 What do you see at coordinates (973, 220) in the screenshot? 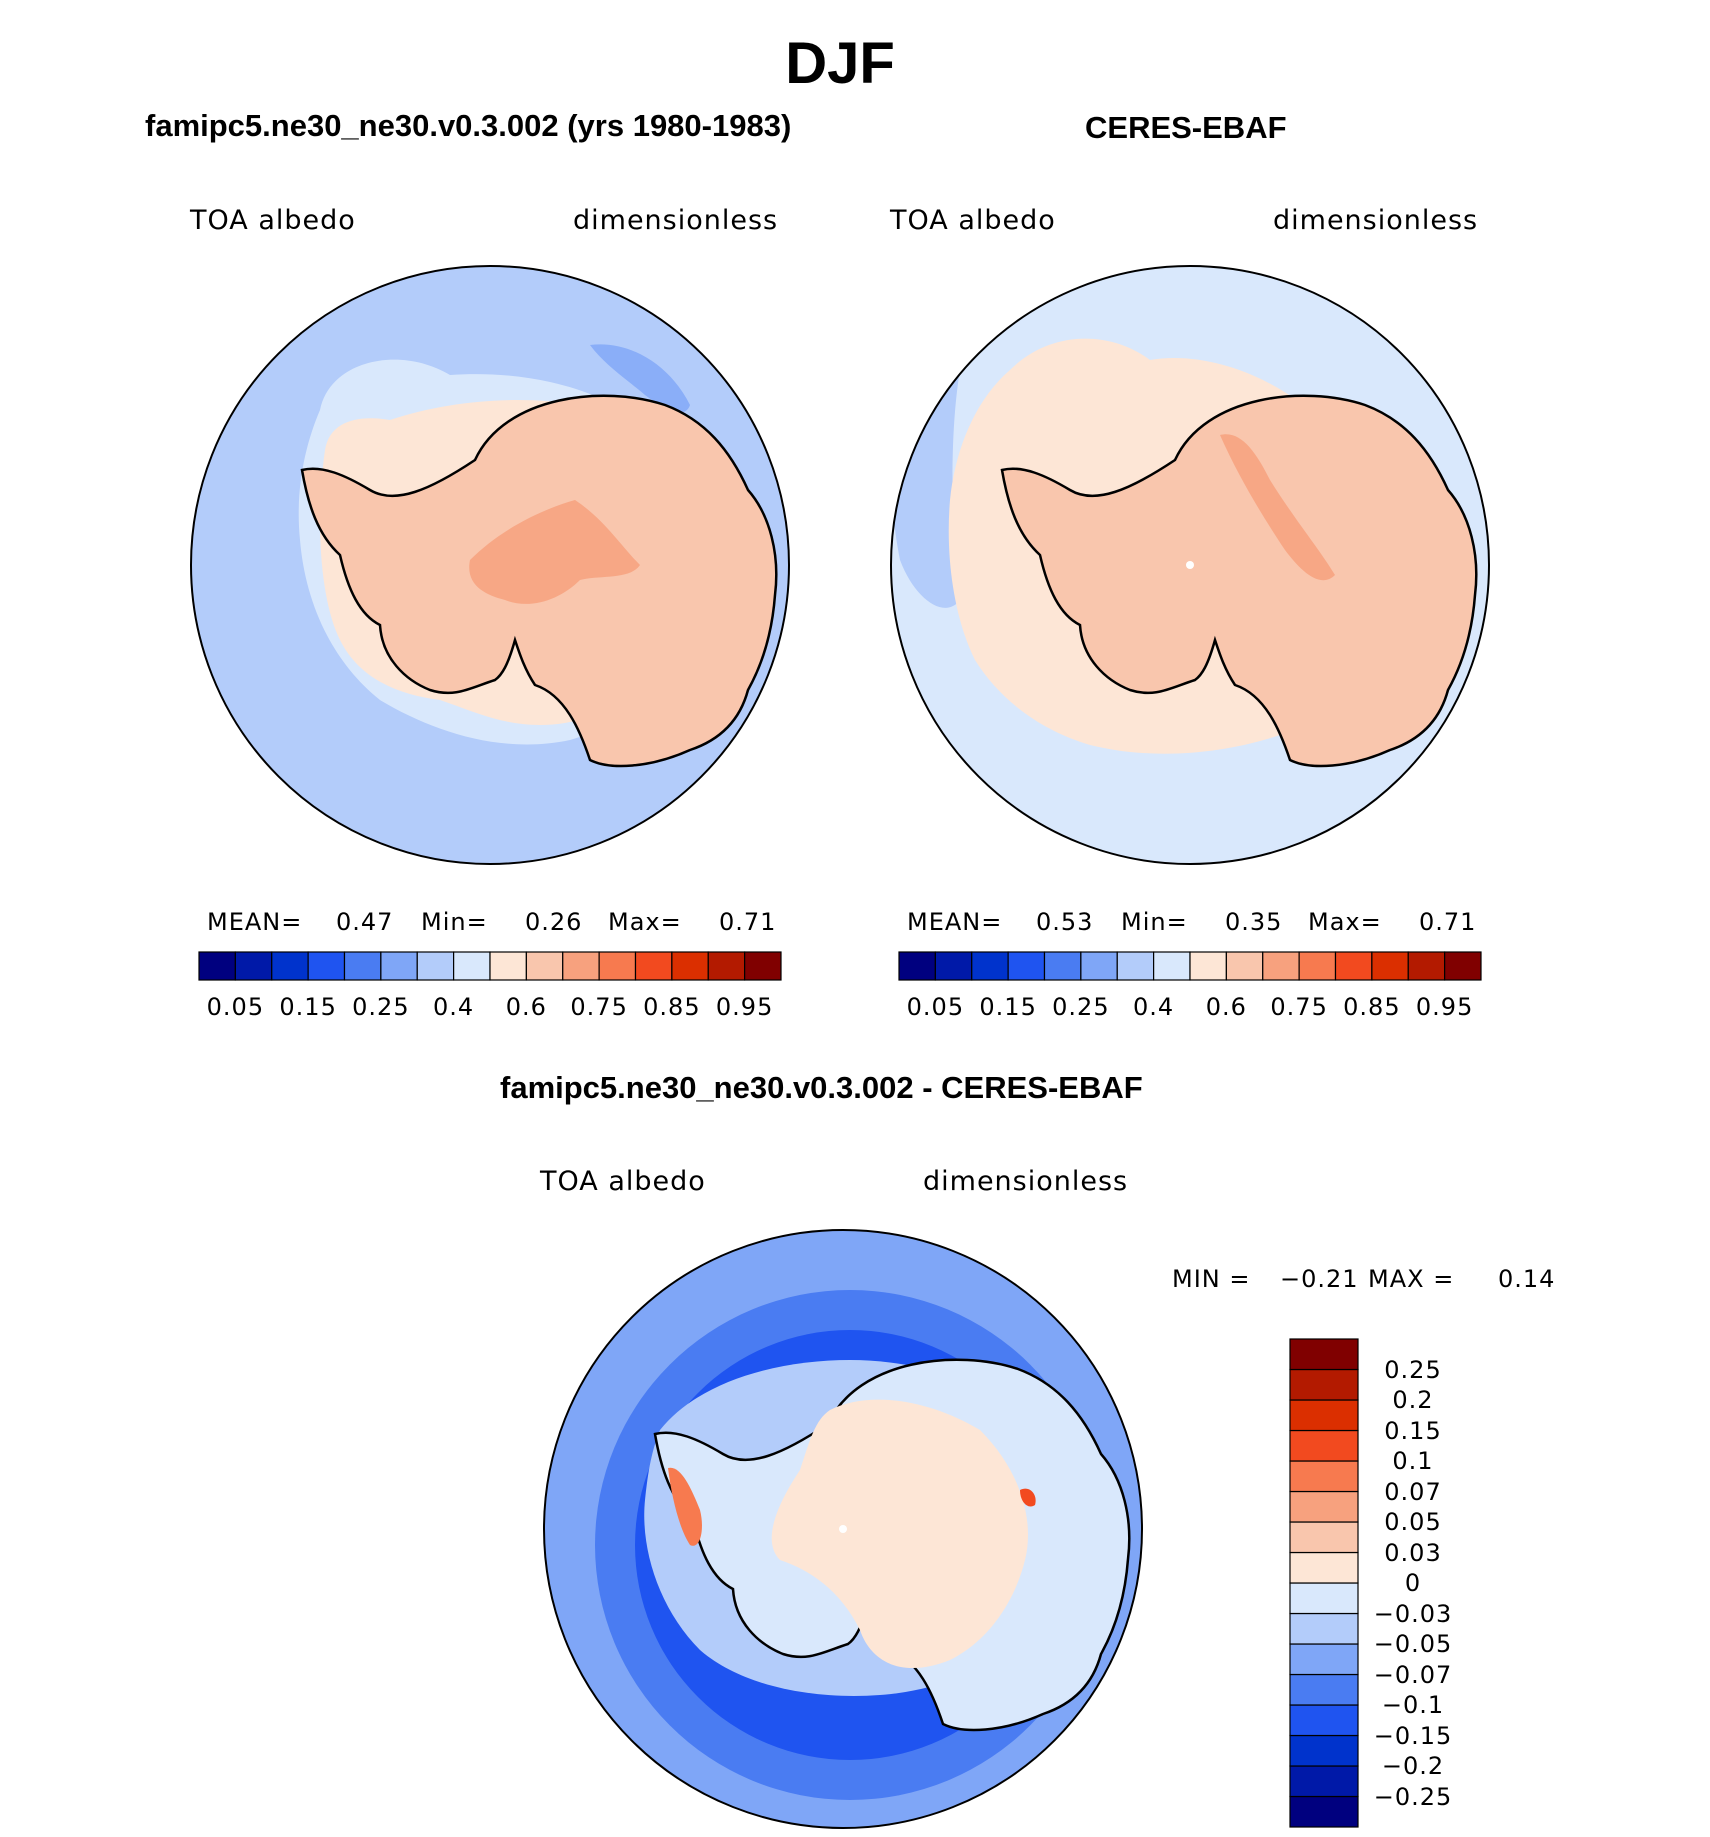
I see `obs-var-label: TOA albedo` at bounding box center [973, 220].